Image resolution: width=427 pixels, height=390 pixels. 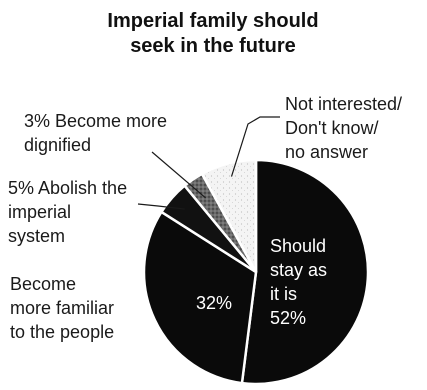 What do you see at coordinates (213, 46) in the screenshot?
I see `chart-title-line: seek in the future` at bounding box center [213, 46].